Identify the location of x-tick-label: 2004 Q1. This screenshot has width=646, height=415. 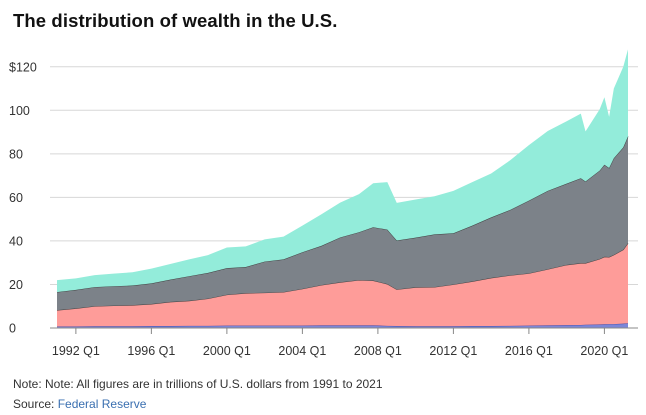
(302, 351).